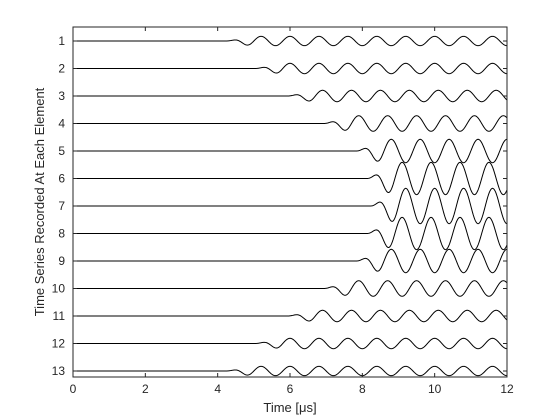  Describe the element at coordinates (362, 389) in the screenshot. I see `x-tick-label: 8` at that location.